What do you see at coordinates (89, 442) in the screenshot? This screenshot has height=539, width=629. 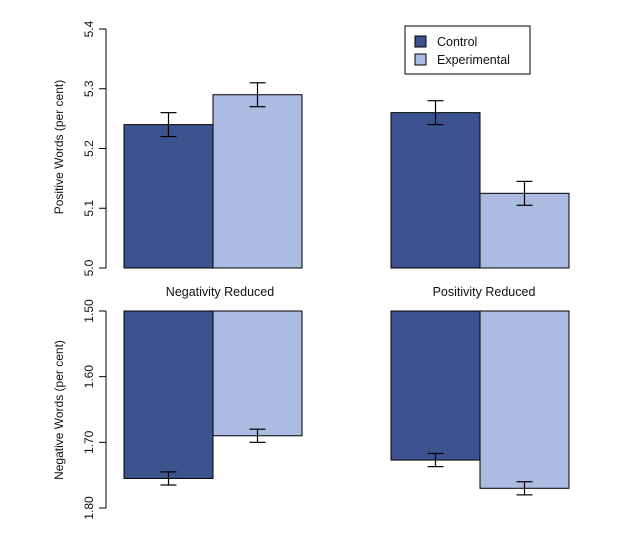 I see `y-tick-label: 1.70` at bounding box center [89, 442].